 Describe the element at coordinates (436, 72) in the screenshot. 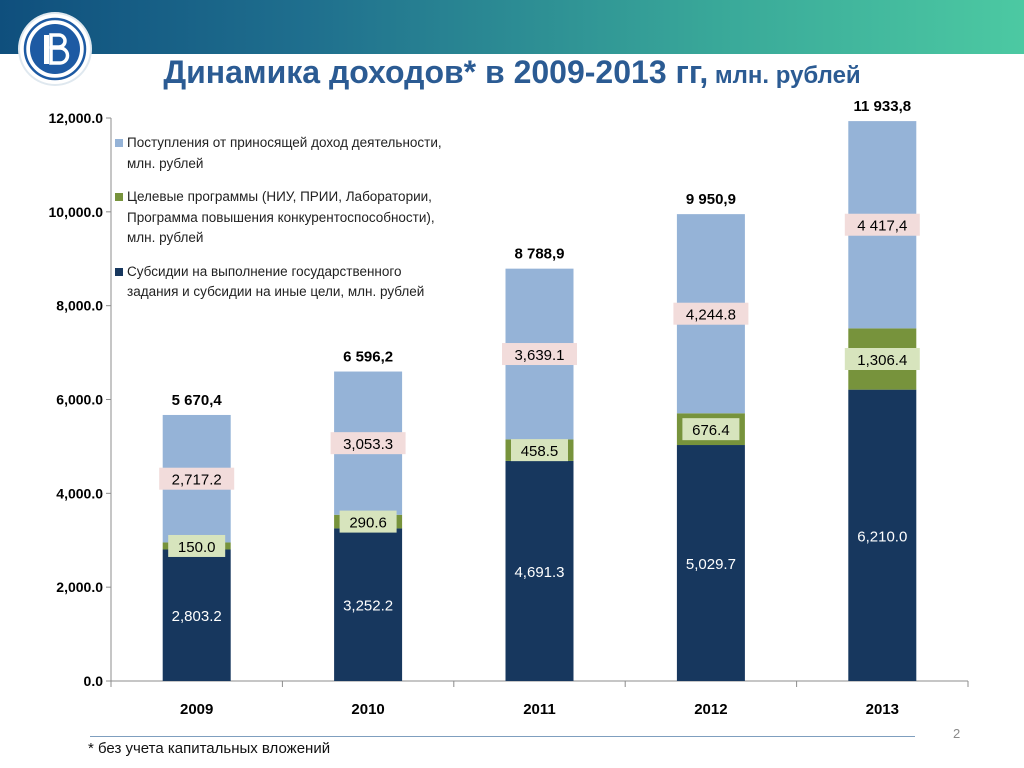

I see `title-main: Динамика доходов* в 2009-2013 гг,` at that location.